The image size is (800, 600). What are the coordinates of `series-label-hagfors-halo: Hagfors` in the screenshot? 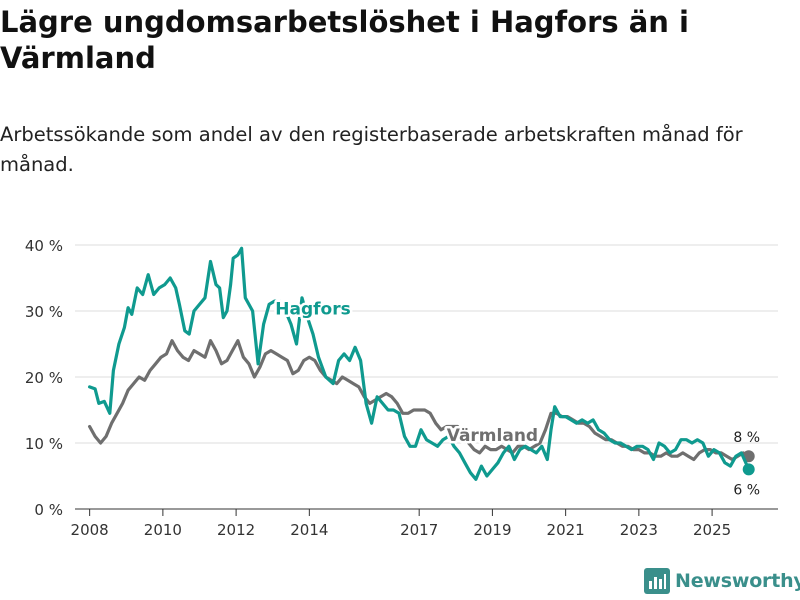 It's located at (312, 309).